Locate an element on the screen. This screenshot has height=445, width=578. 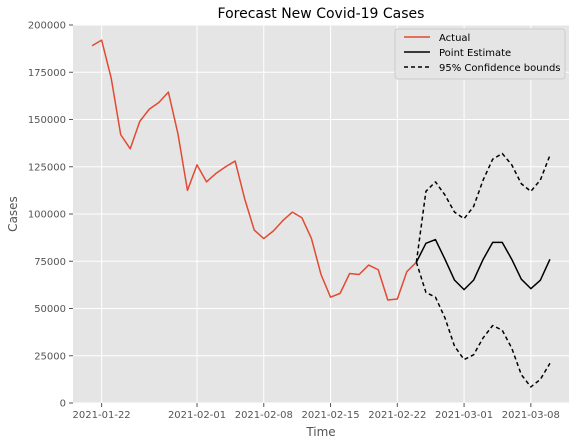
y-tick-label: 100000 is located at coordinates (47, 215).